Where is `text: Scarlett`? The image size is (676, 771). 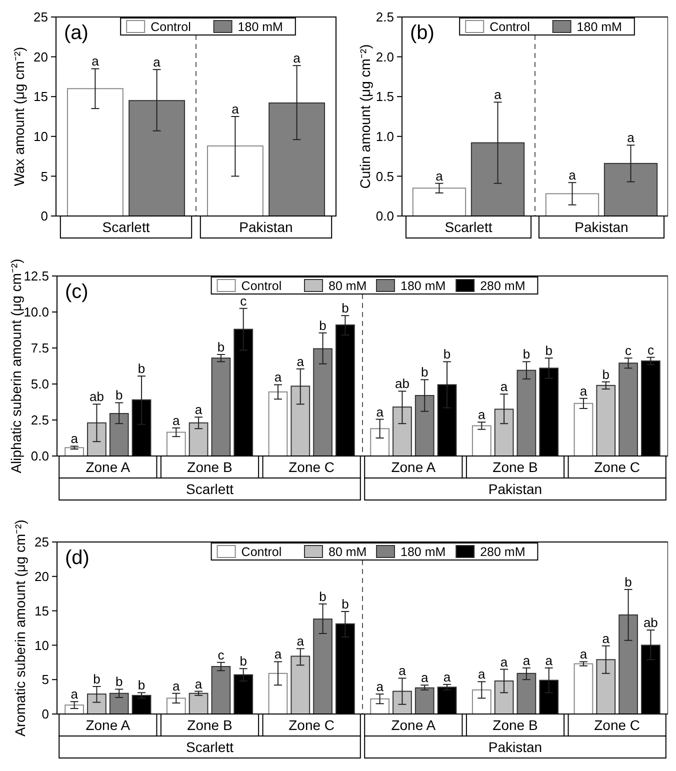
text: Scarlett is located at coordinates (210, 488).